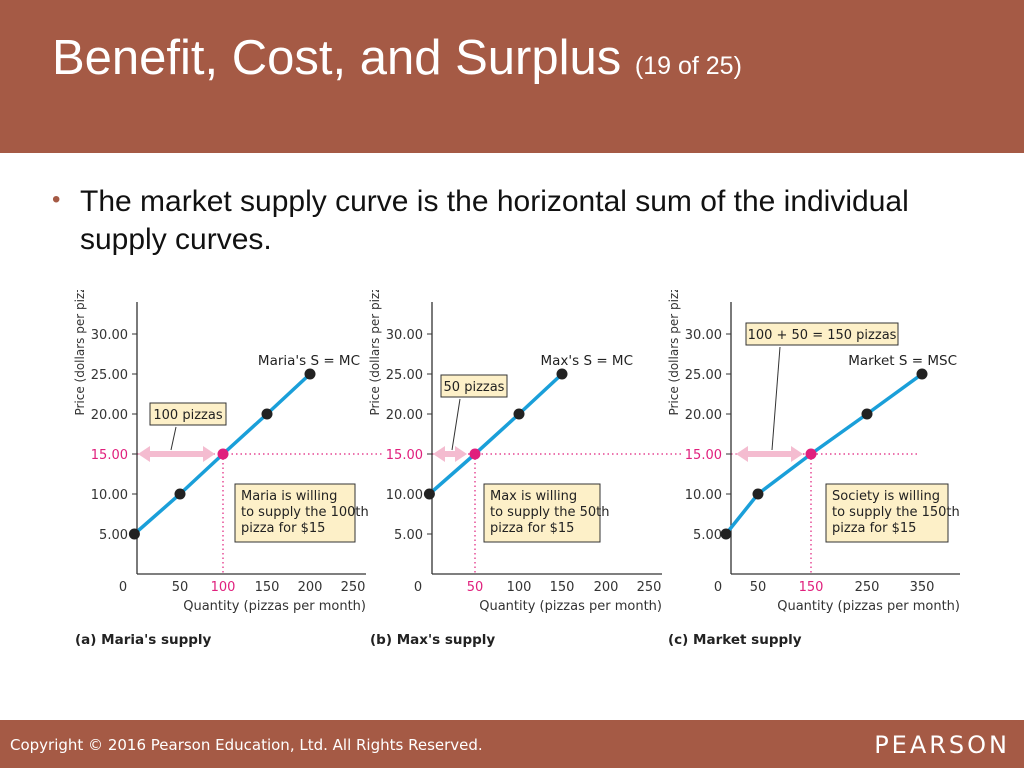 Image resolution: width=1024 pixels, height=768 pixels. What do you see at coordinates (305, 512) in the screenshot?
I see `annotation-line: to supply the 100th` at bounding box center [305, 512].